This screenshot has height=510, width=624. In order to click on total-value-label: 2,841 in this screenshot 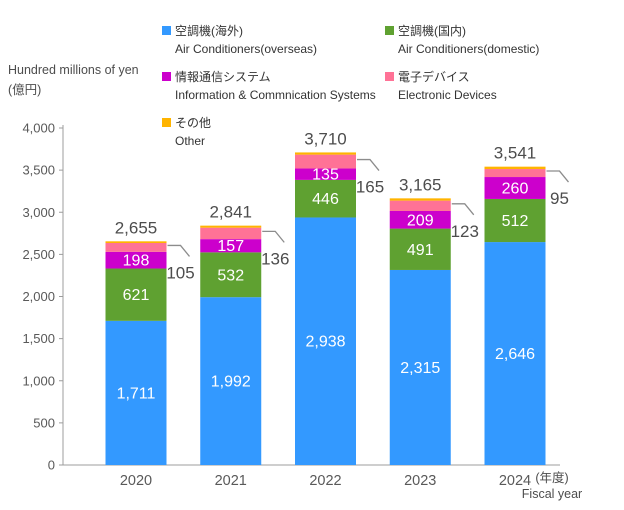, I will do `click(230, 212)`.